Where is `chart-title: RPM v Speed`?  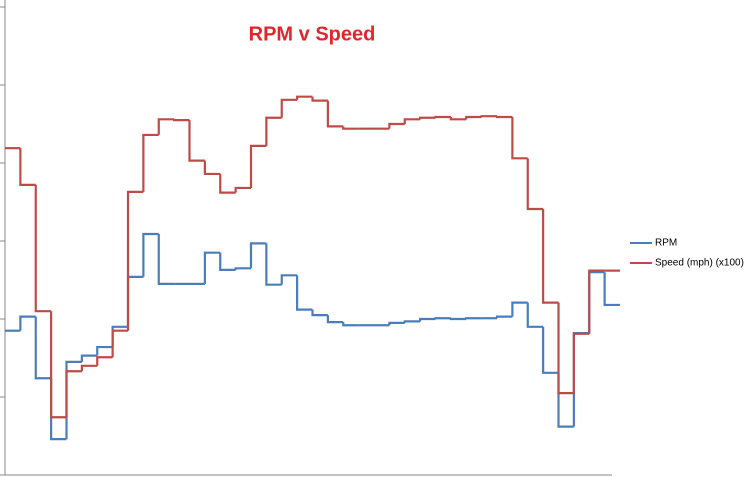 chart-title: RPM v Speed is located at coordinates (312, 34).